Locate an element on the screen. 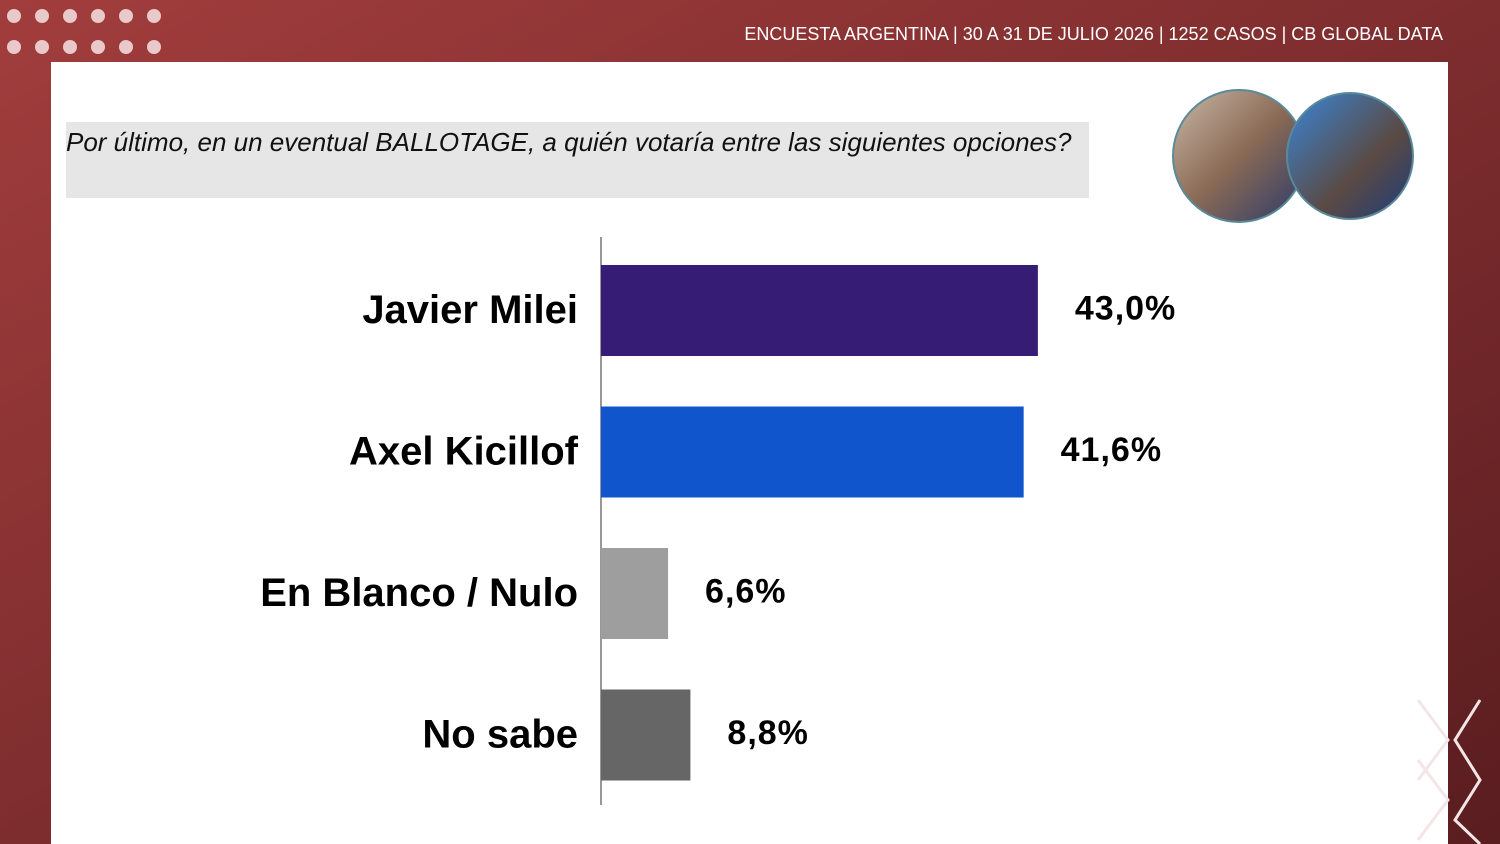  value-label: 8,8% is located at coordinates (768, 733).